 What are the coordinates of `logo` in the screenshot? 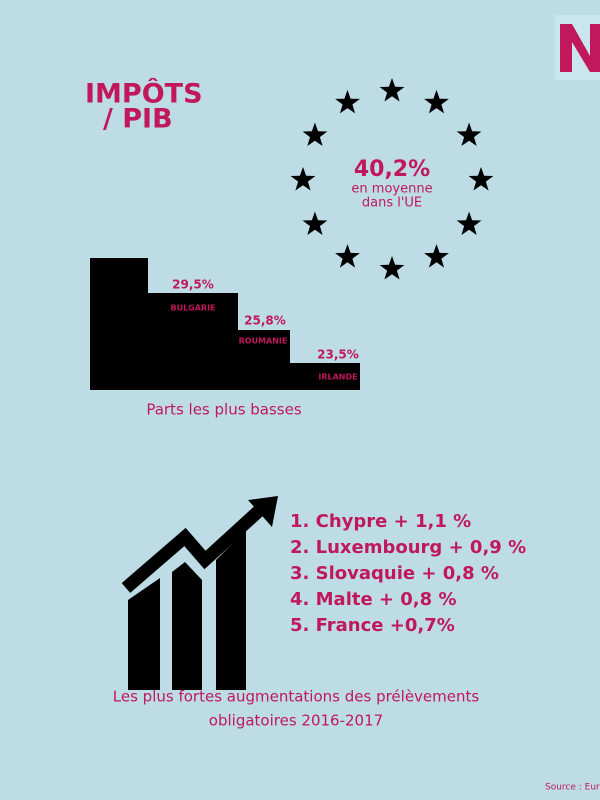 It's located at (577, 47).